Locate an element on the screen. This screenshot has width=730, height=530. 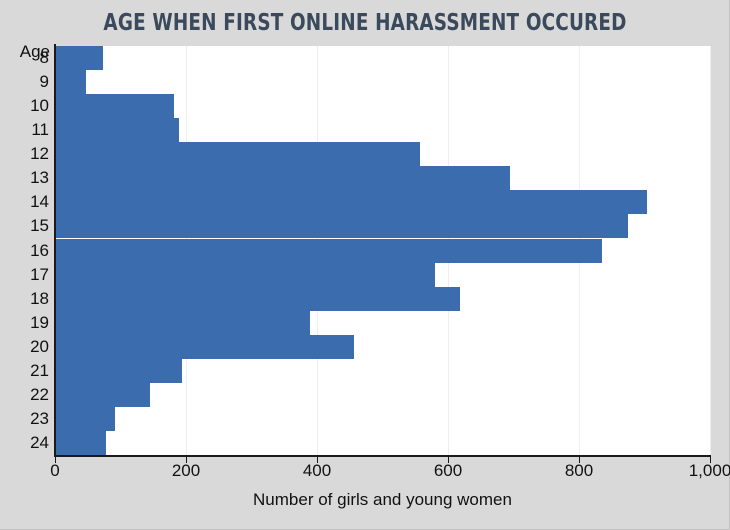
y-axis-tick-label: 19 is located at coordinates (39, 322).